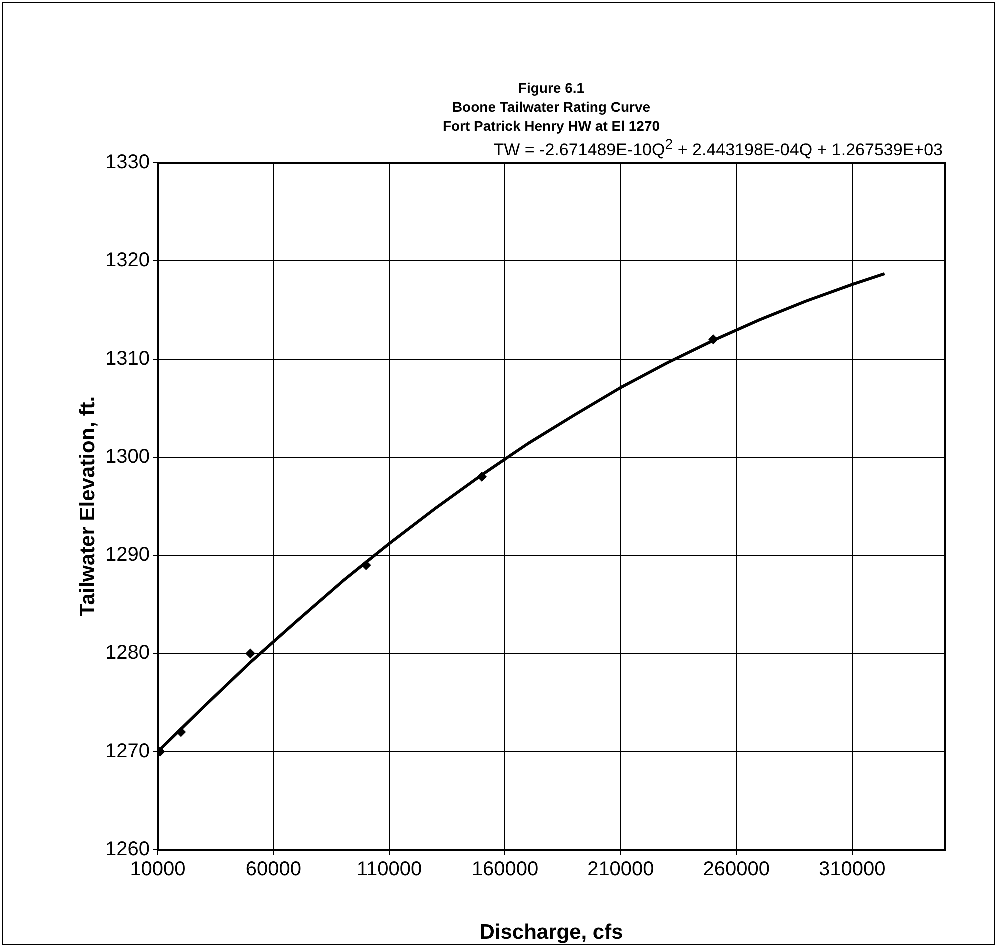 Image resolution: width=999 pixels, height=950 pixels. I want to click on y-tick-label: 1330, so click(128, 163).